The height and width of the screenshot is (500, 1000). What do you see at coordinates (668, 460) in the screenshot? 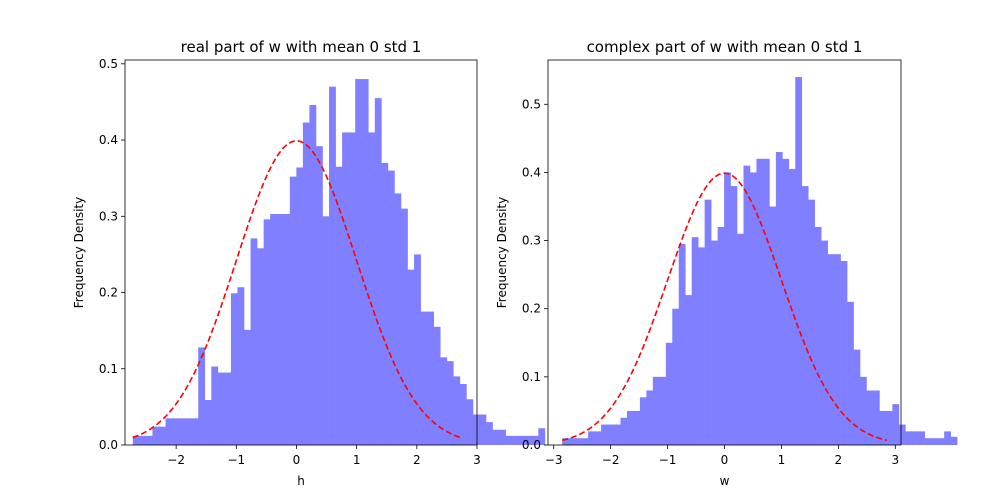
I see `x-tick-label: −1` at bounding box center [668, 460].